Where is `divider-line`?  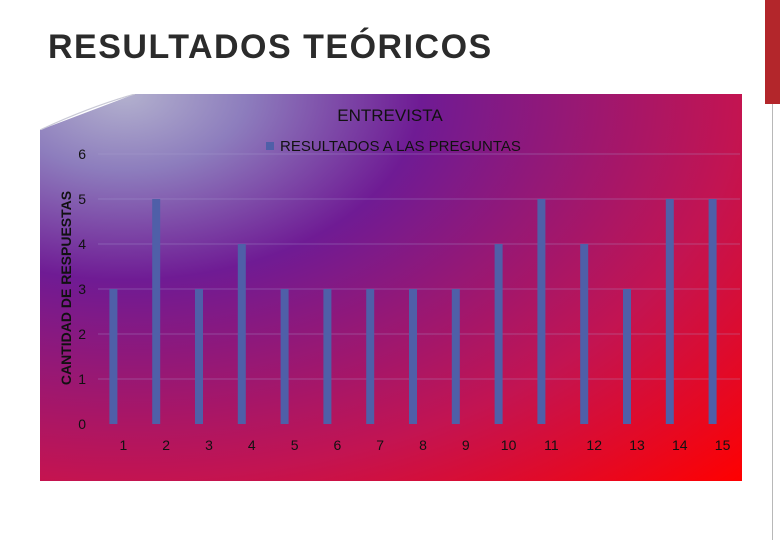
divider-line is located at coordinates (772, 322).